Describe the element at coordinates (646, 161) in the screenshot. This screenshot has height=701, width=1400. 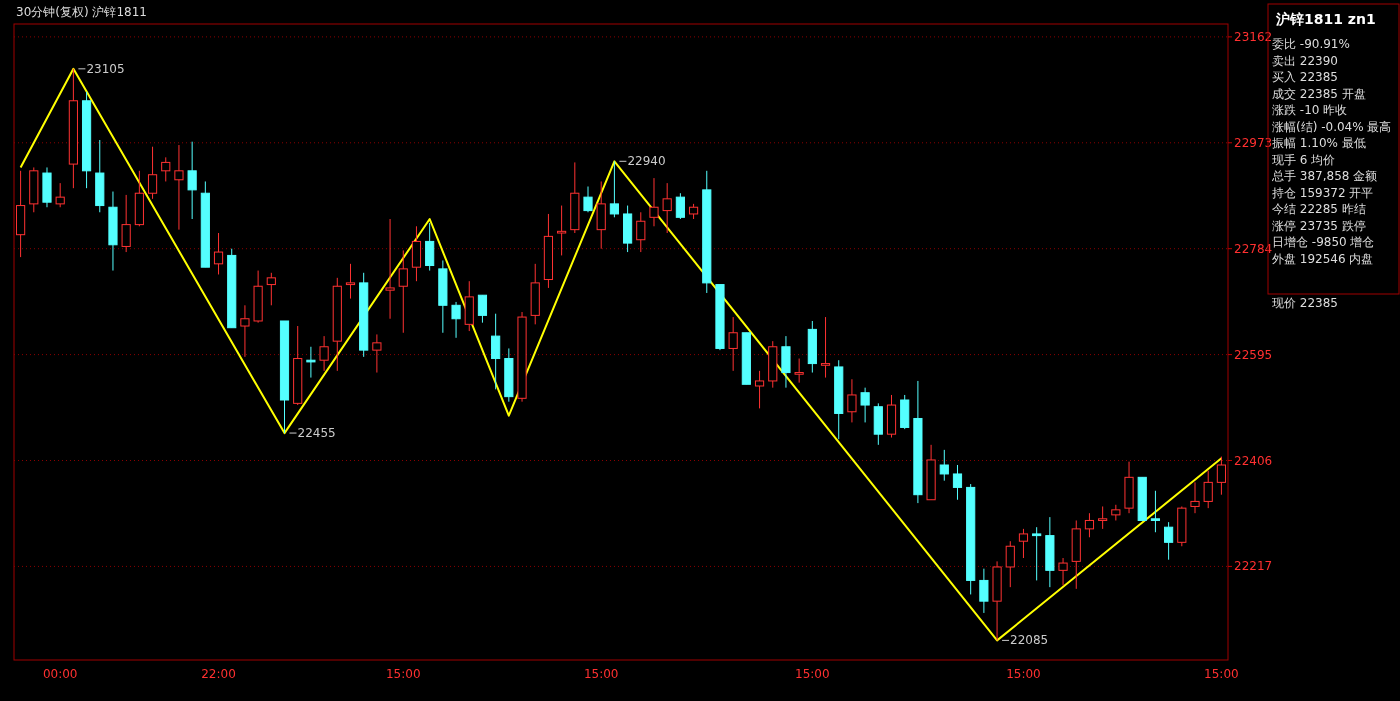
I see `annotation: 22940` at that location.